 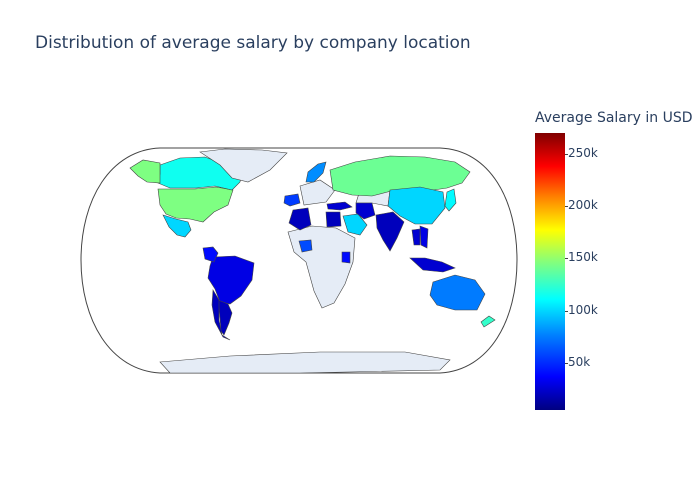 What do you see at coordinates (243, 165) in the screenshot?
I see `country-greenland` at bounding box center [243, 165].